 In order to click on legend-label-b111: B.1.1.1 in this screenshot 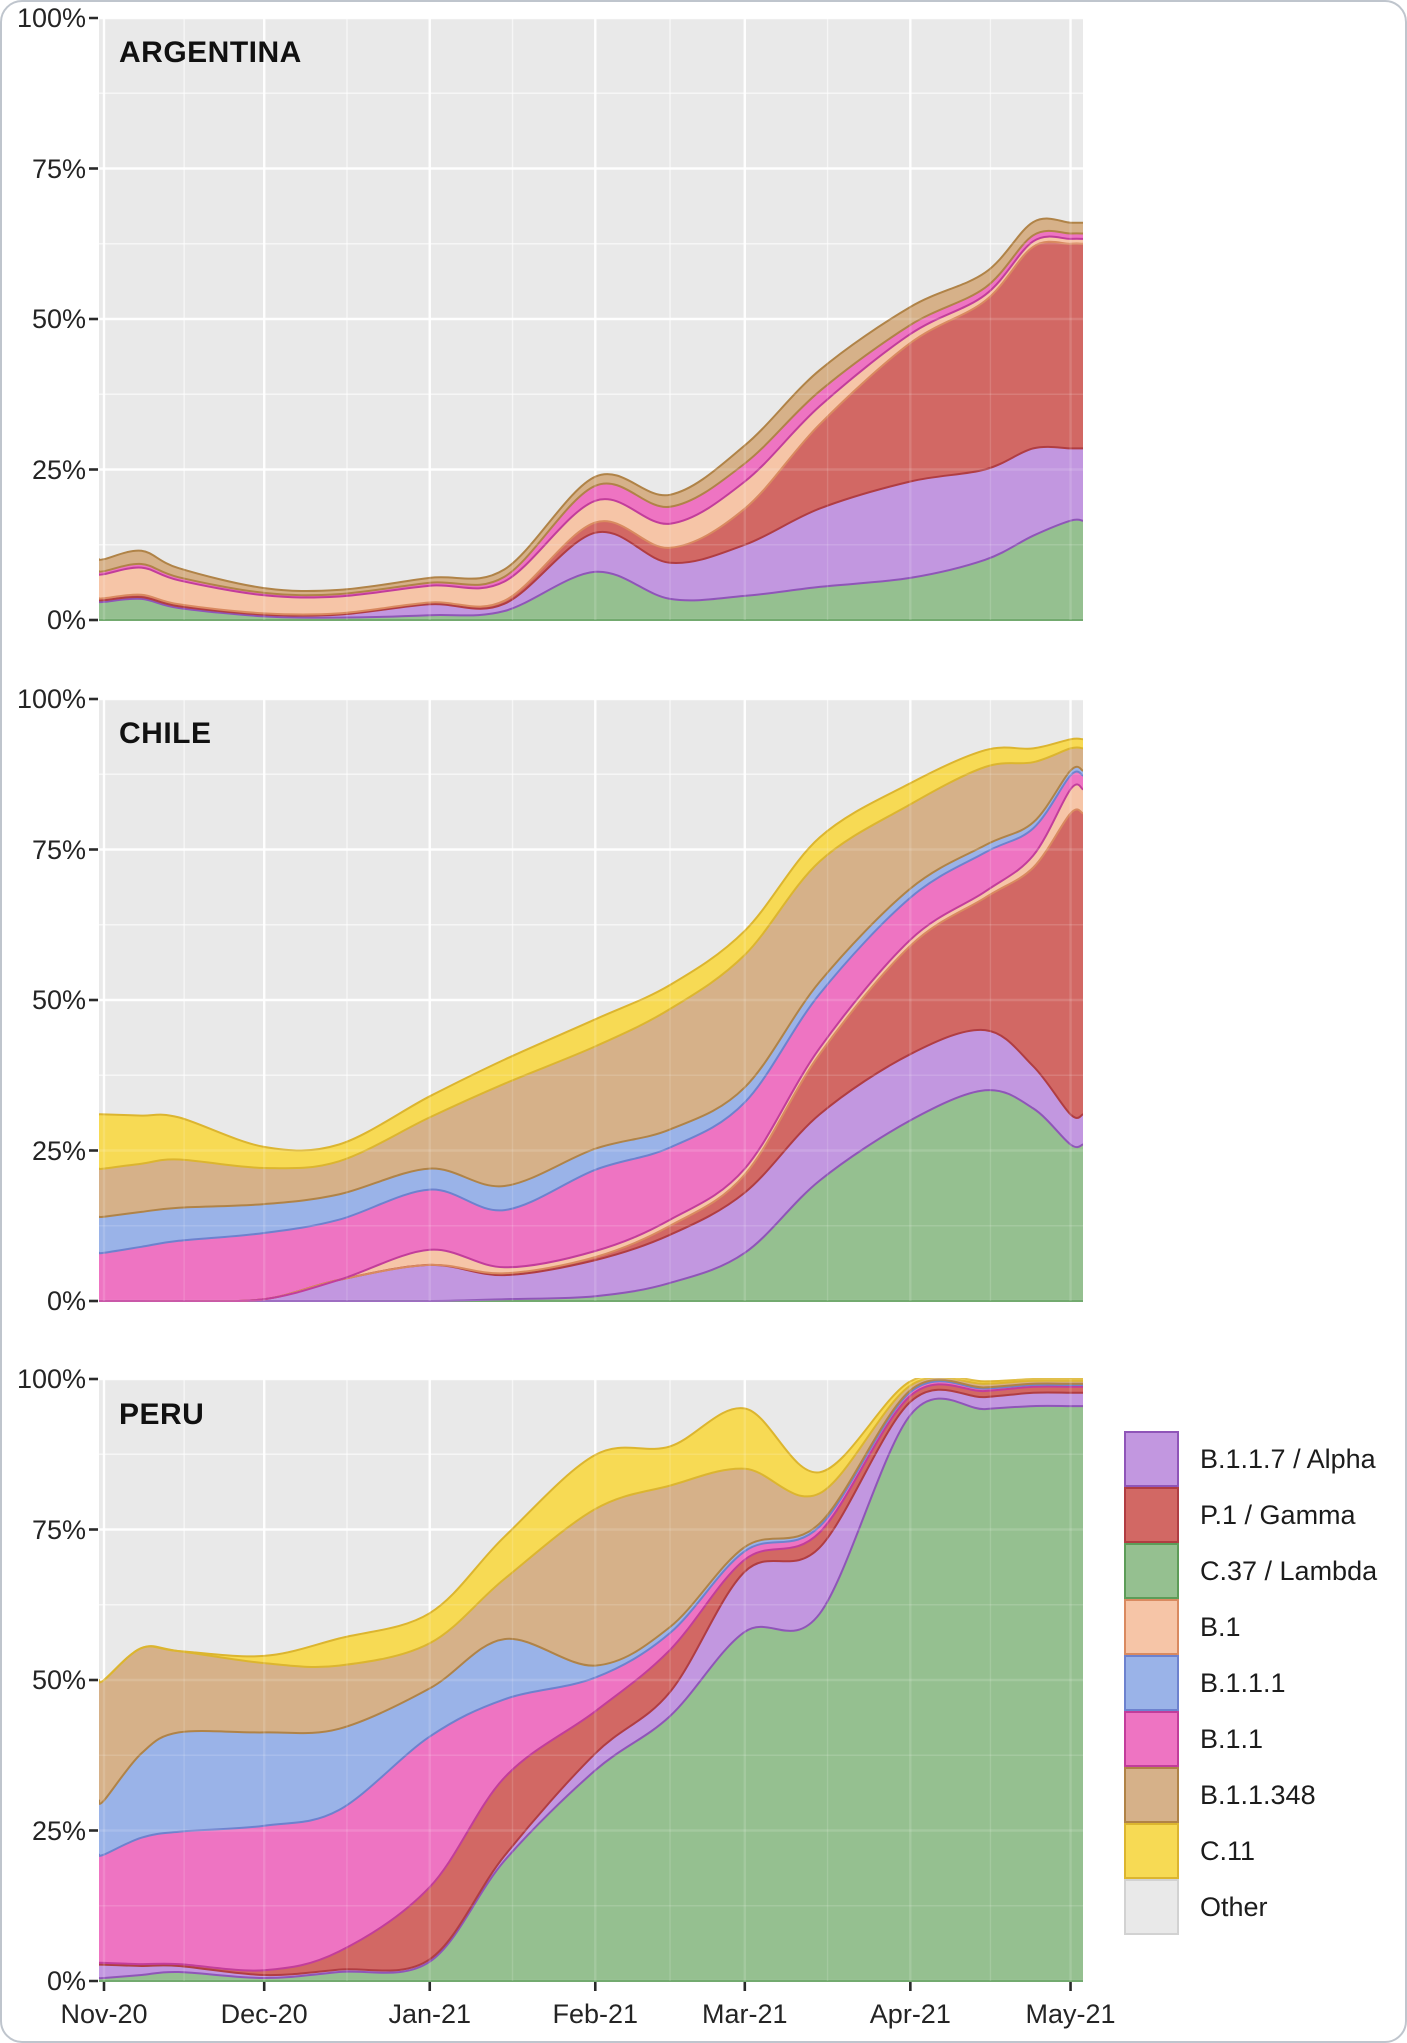, I will do `click(1243, 1682)`.